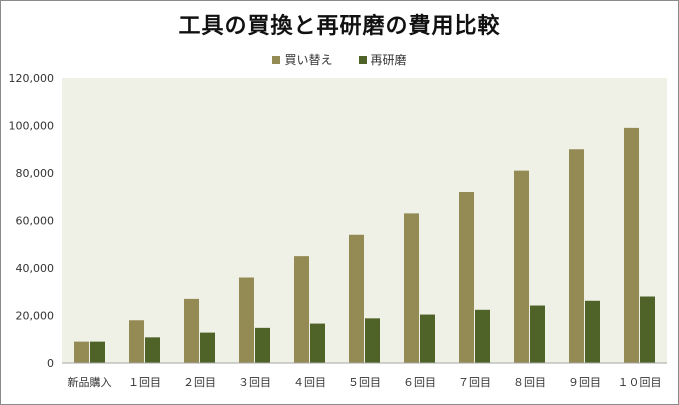  I want to click on x-tick-label: 新品購入, so click(90, 382).